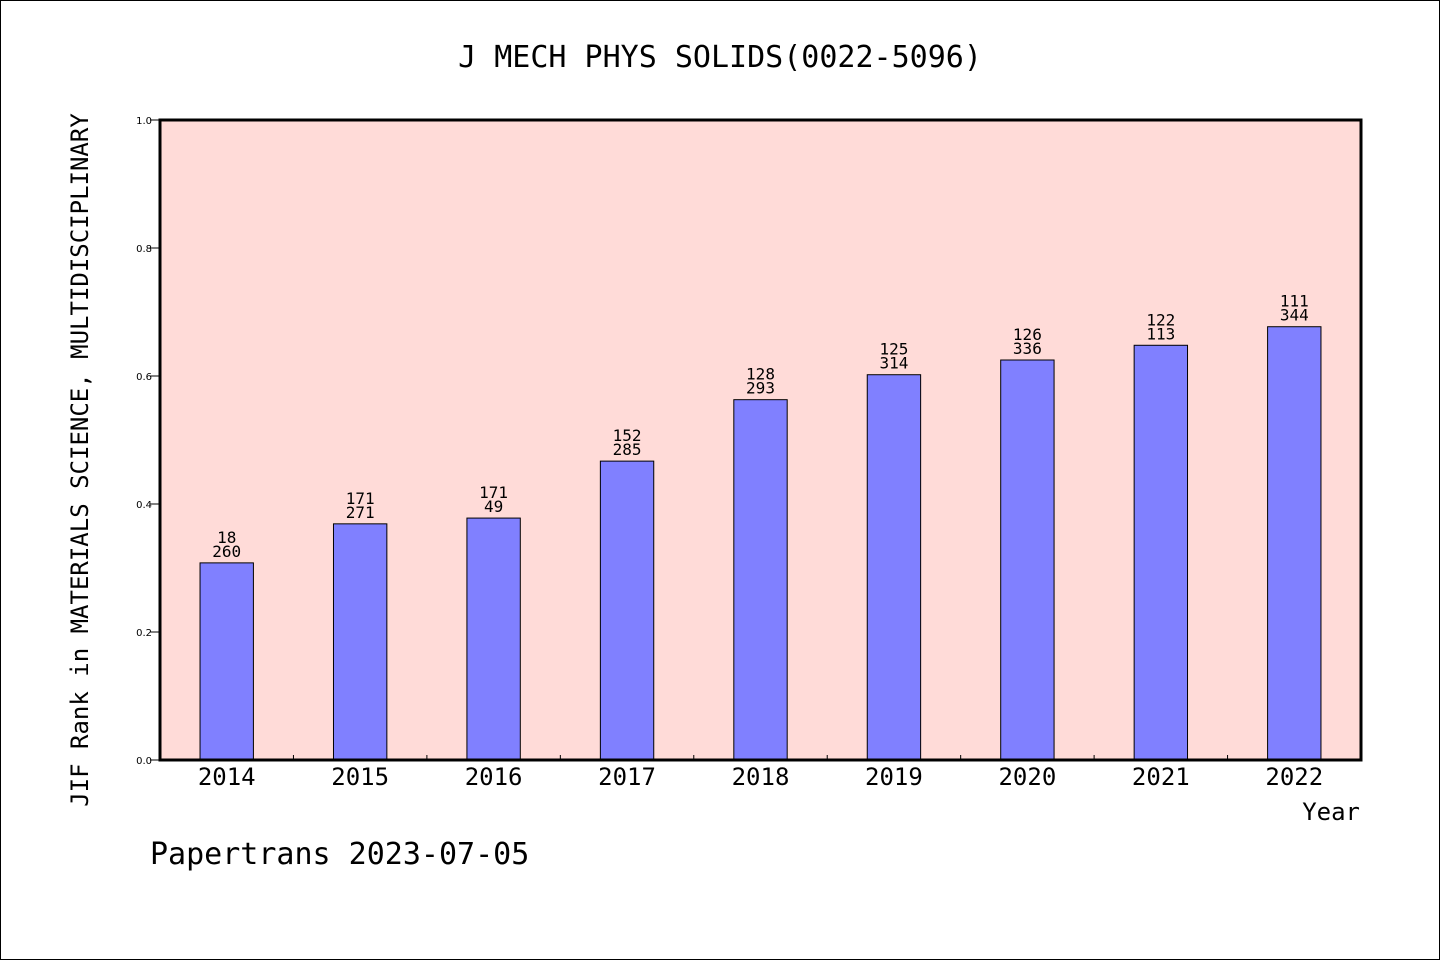  I want to click on footer-credit: Papertrans 2023-07-05, so click(339, 854).